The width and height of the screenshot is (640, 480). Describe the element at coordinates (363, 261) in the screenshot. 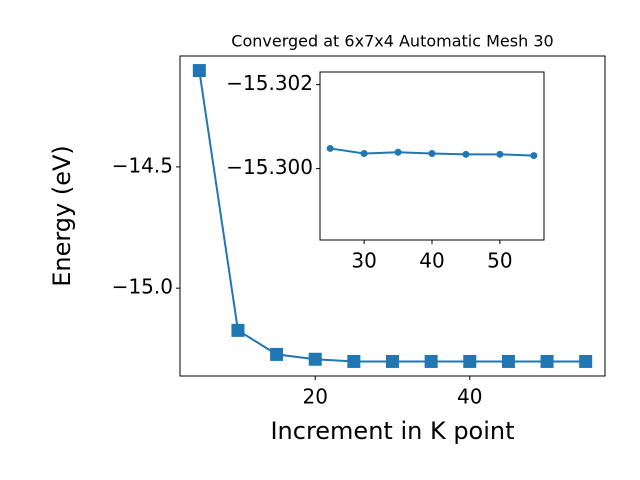

I see `x-tick-label: 30` at that location.